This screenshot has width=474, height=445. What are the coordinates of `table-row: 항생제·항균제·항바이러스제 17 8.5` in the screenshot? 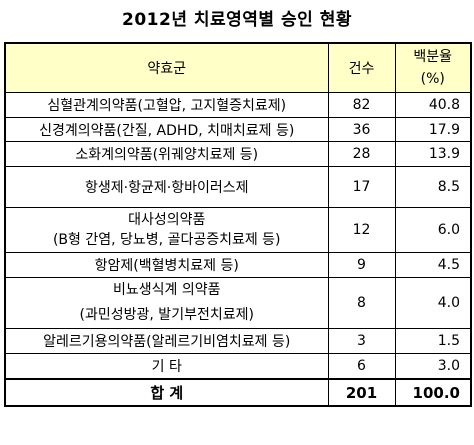 It's located at (238, 187).